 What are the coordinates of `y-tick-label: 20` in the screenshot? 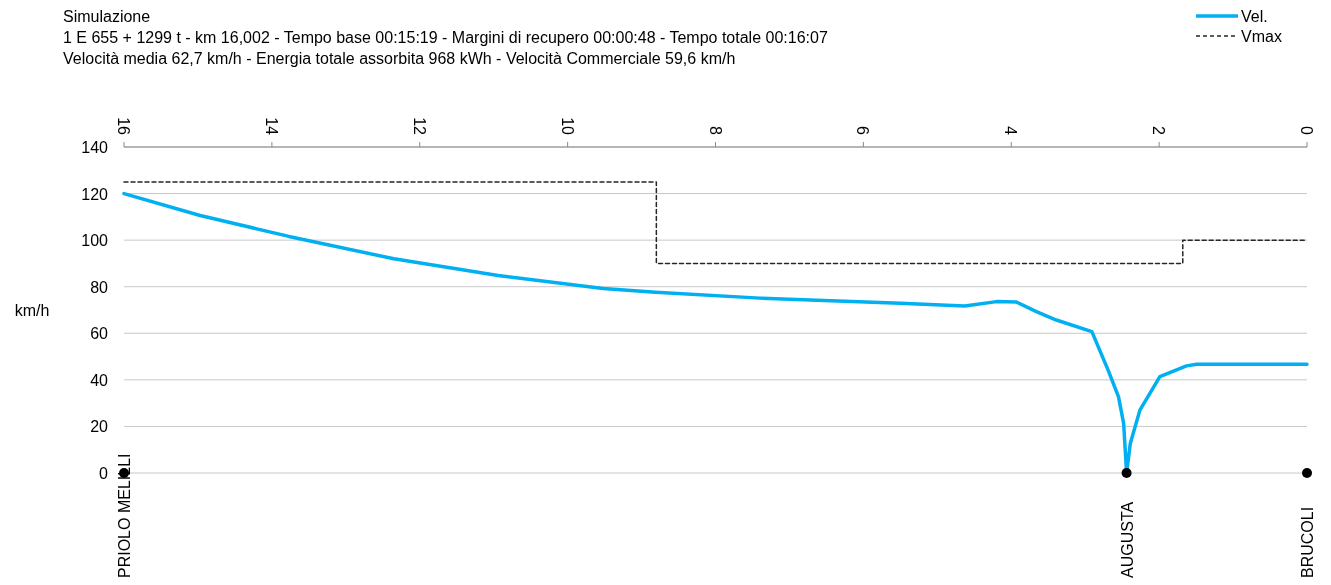 It's located at (99, 427).